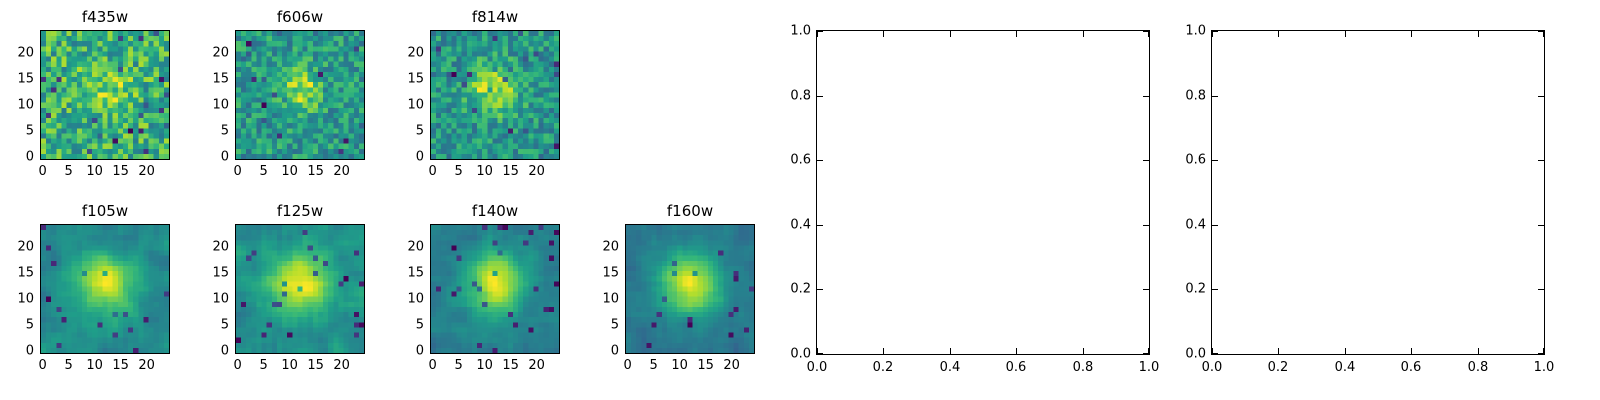 Image resolution: width=1600 pixels, height=400 pixels. I want to click on panel-title: f814w, so click(495, 17).